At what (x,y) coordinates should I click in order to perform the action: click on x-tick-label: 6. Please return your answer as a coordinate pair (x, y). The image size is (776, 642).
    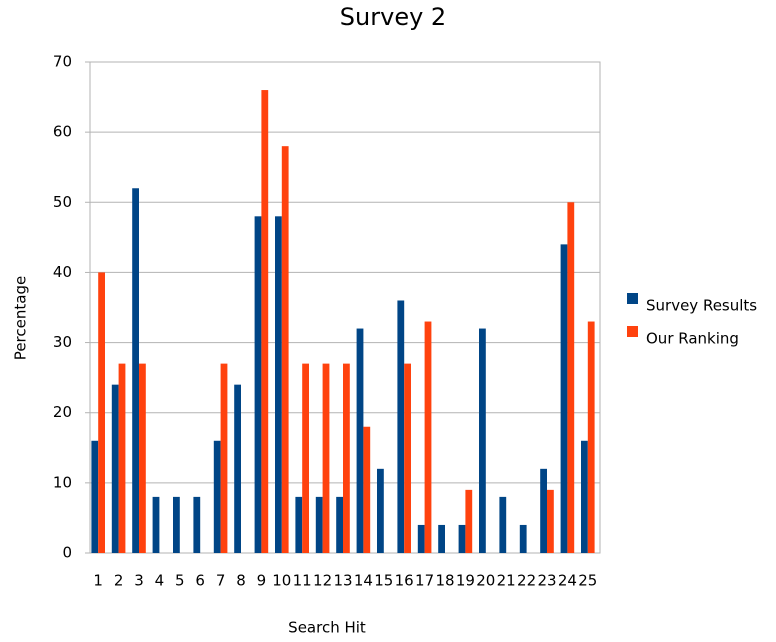
    Looking at the image, I should click on (200, 581).